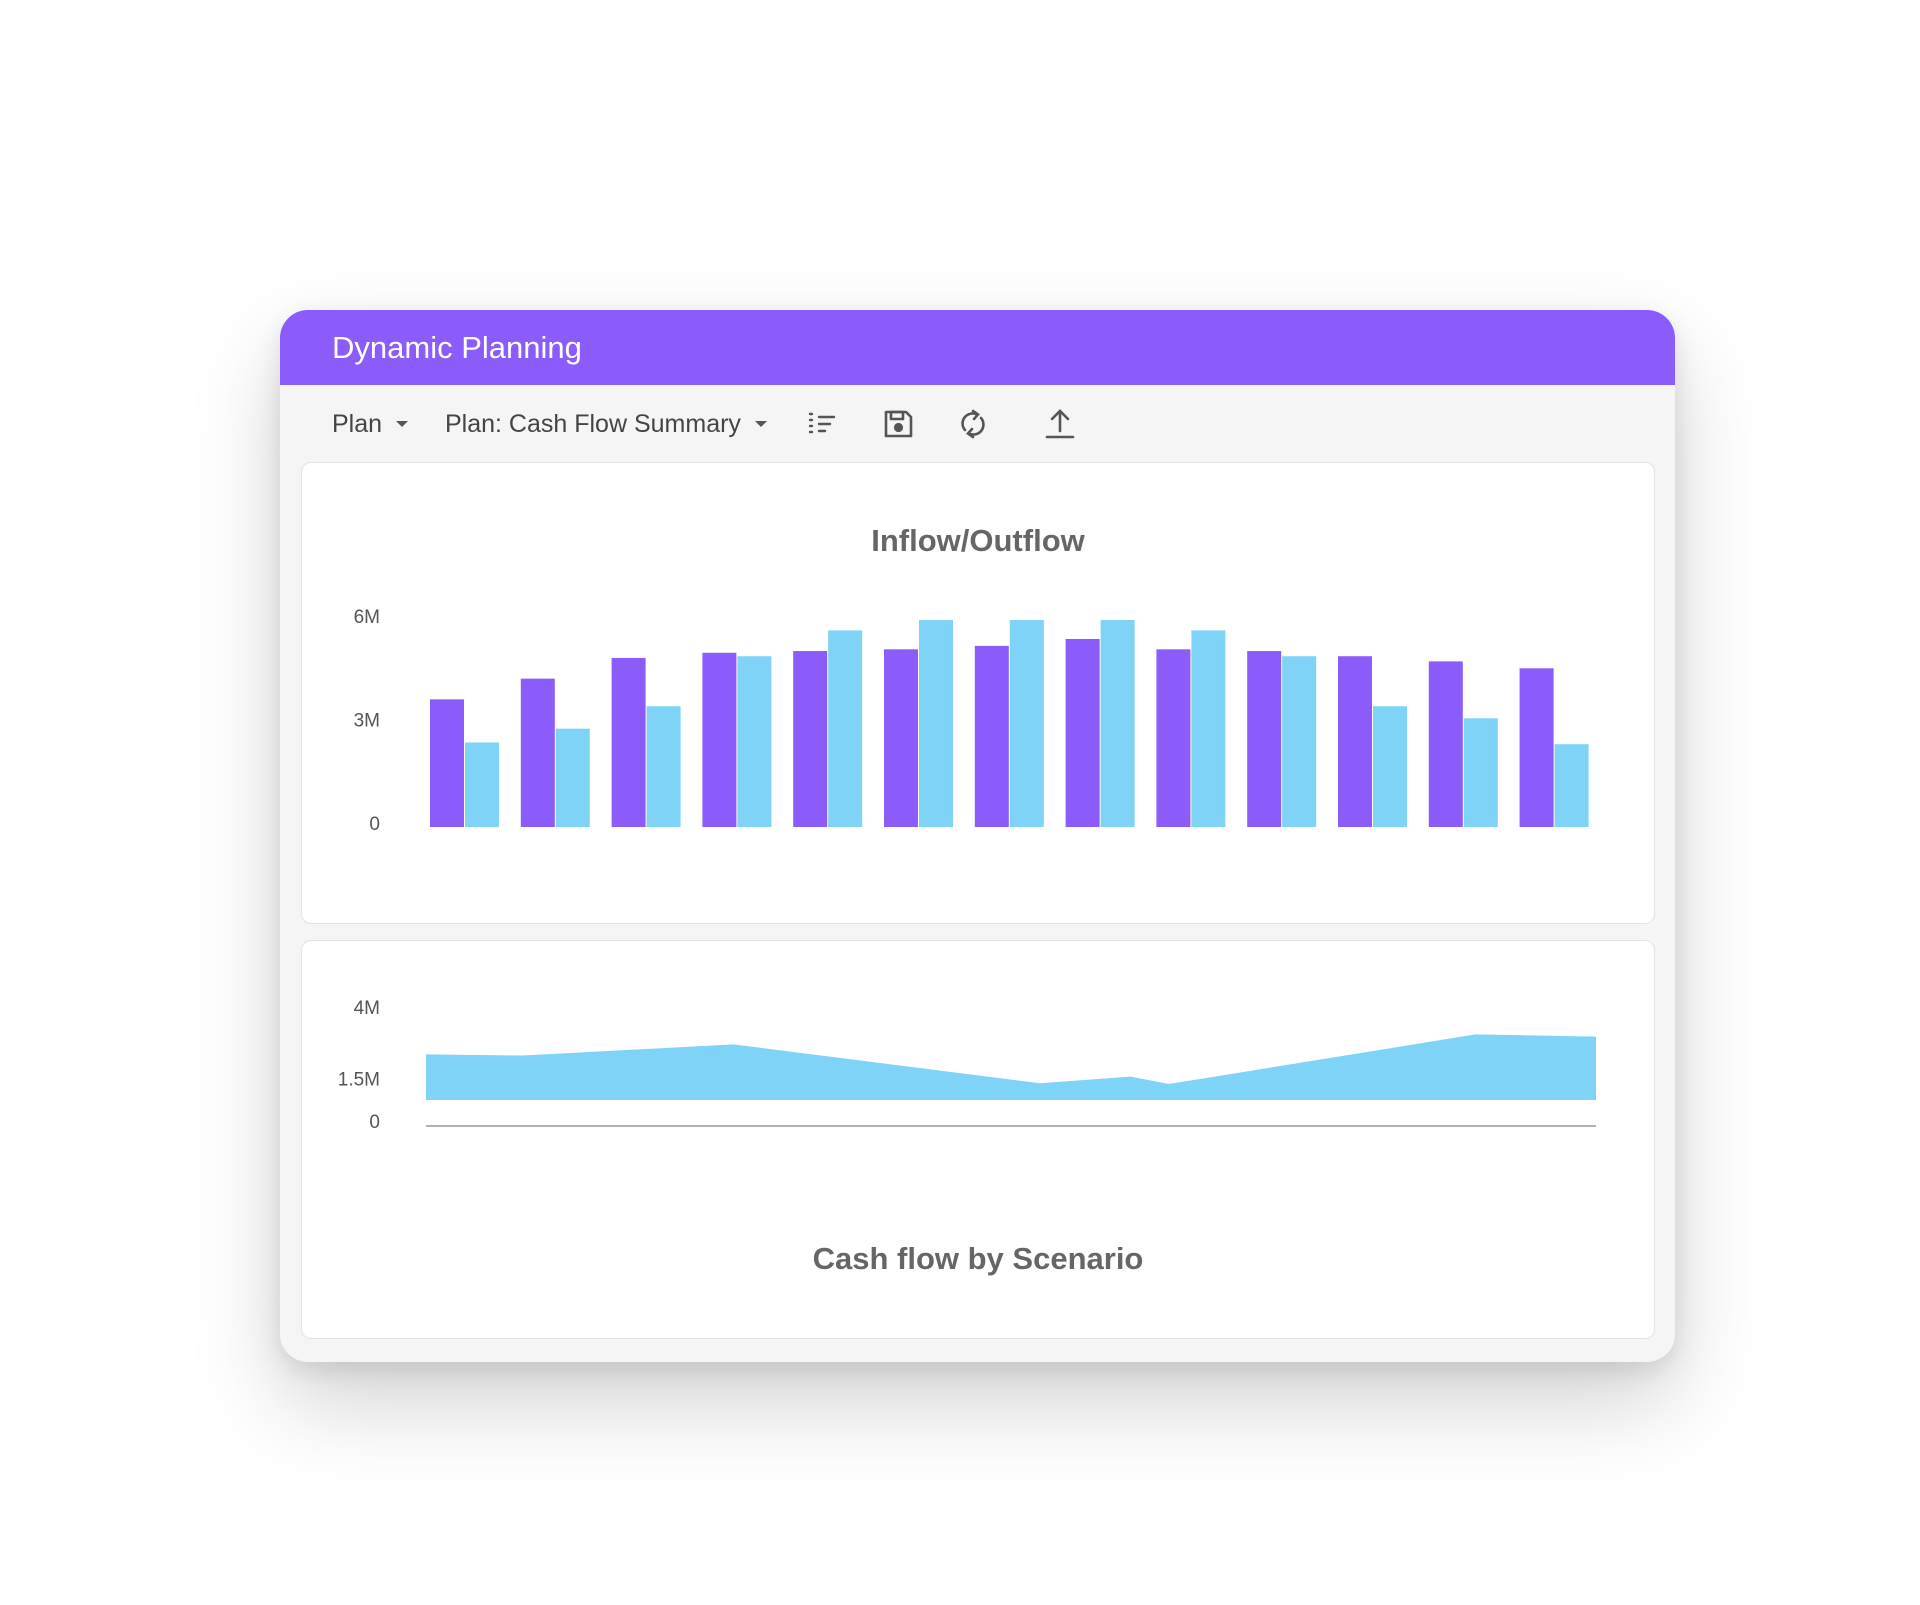  What do you see at coordinates (1060, 424) in the screenshot?
I see `upload-icon` at bounding box center [1060, 424].